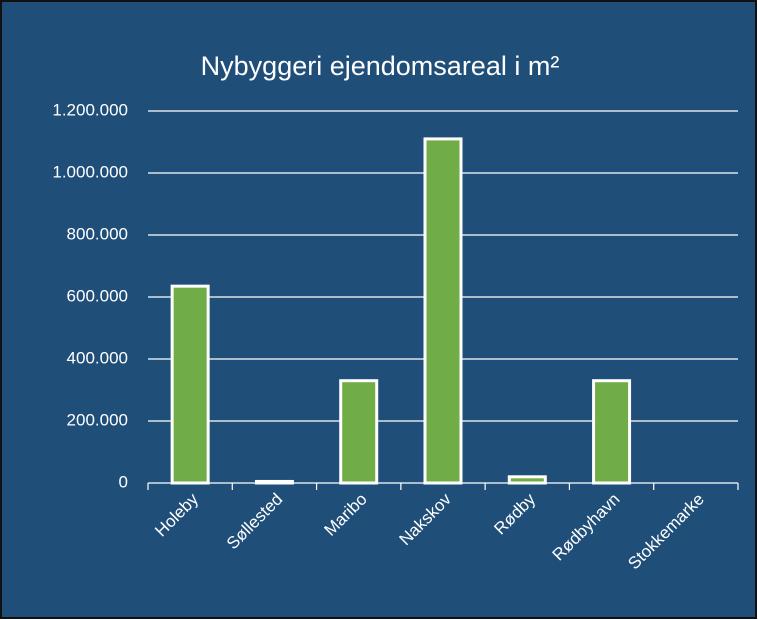 The image size is (758, 620). I want to click on y-tick-label: 200.000, so click(97, 419).